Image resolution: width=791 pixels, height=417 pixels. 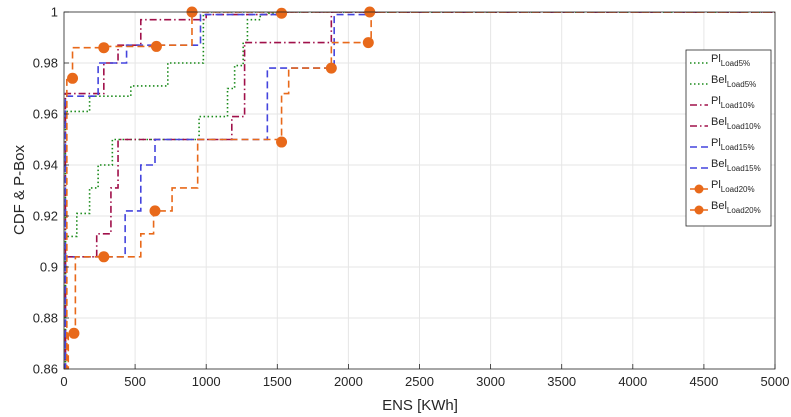 I want to click on legend-label-6: PlLoad20%, so click(x=733, y=186).